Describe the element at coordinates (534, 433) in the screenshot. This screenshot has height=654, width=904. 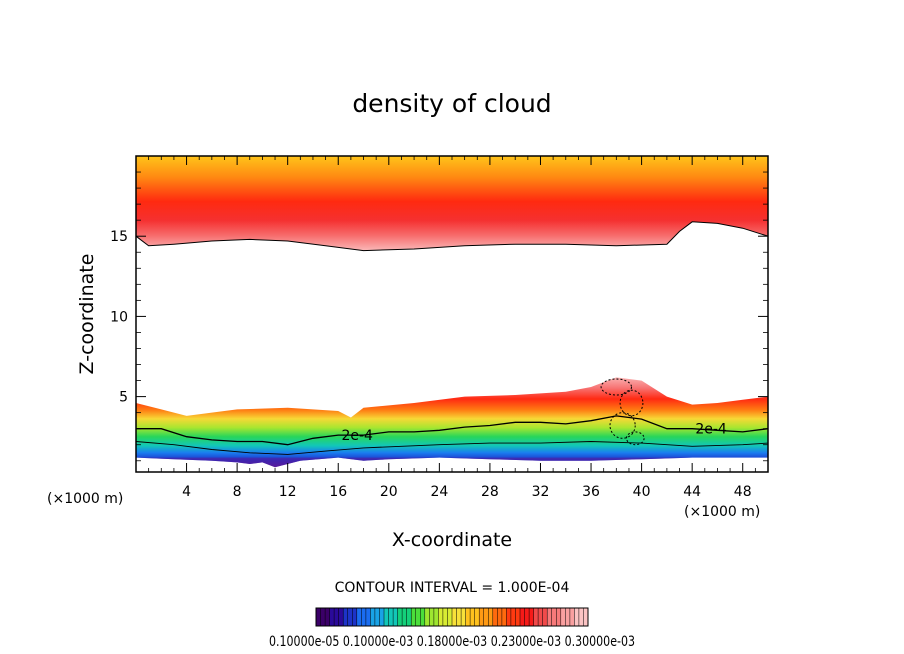
I see `contour-labels: 2e-4 2e-4` at that location.